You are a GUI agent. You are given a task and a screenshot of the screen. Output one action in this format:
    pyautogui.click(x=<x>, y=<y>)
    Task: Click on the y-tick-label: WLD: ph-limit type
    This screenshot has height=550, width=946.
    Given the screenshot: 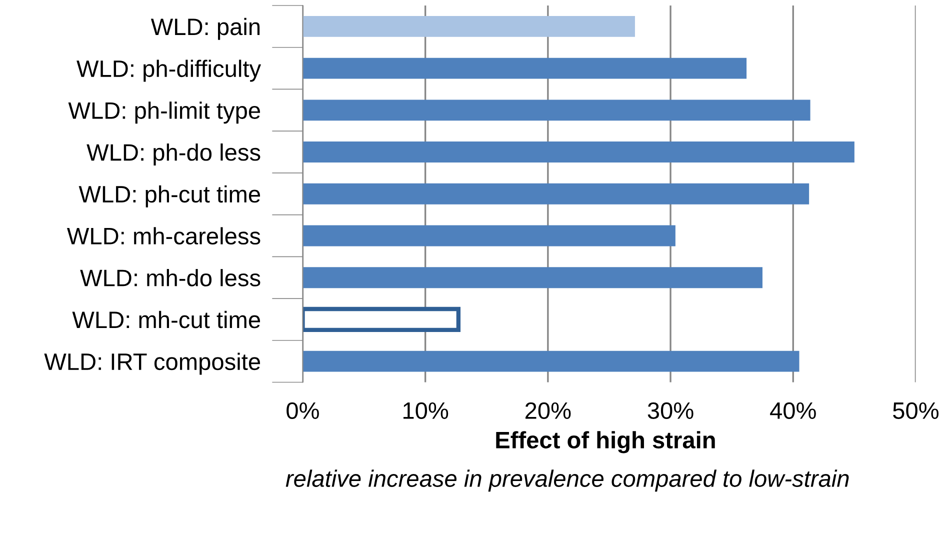 What is the action you would take?
    pyautogui.click(x=164, y=113)
    